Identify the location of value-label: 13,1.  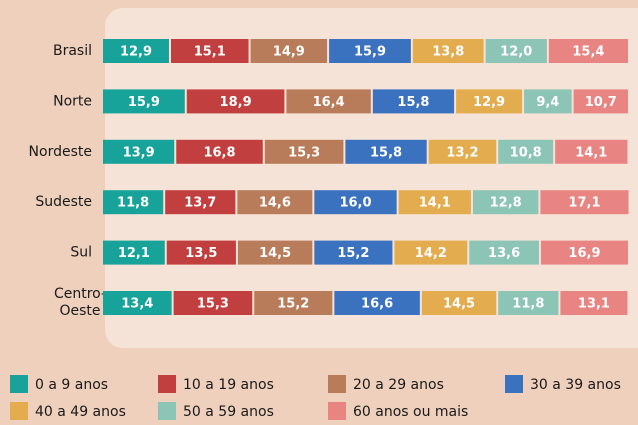
(594, 304).